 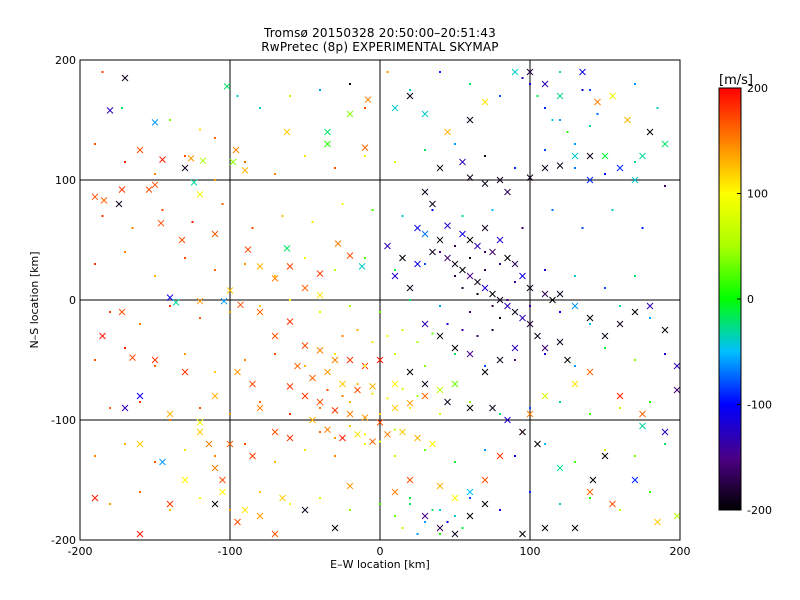 I want to click on x-tick-label: 0, so click(x=380, y=551).